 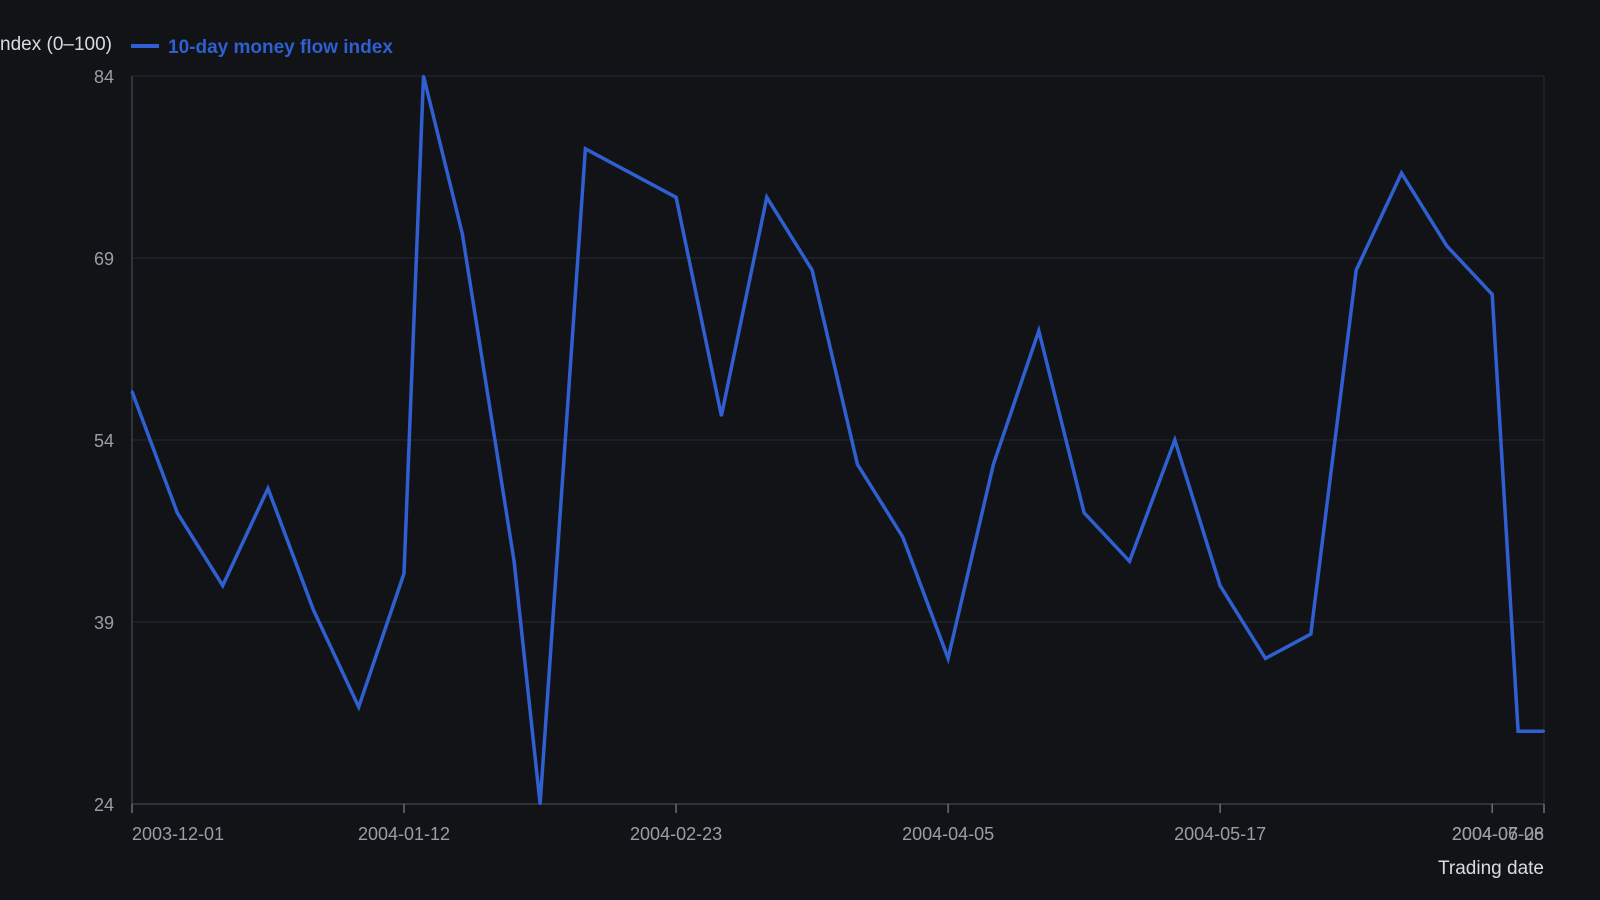 I want to click on y-tick-label: 24, so click(x=104, y=805).